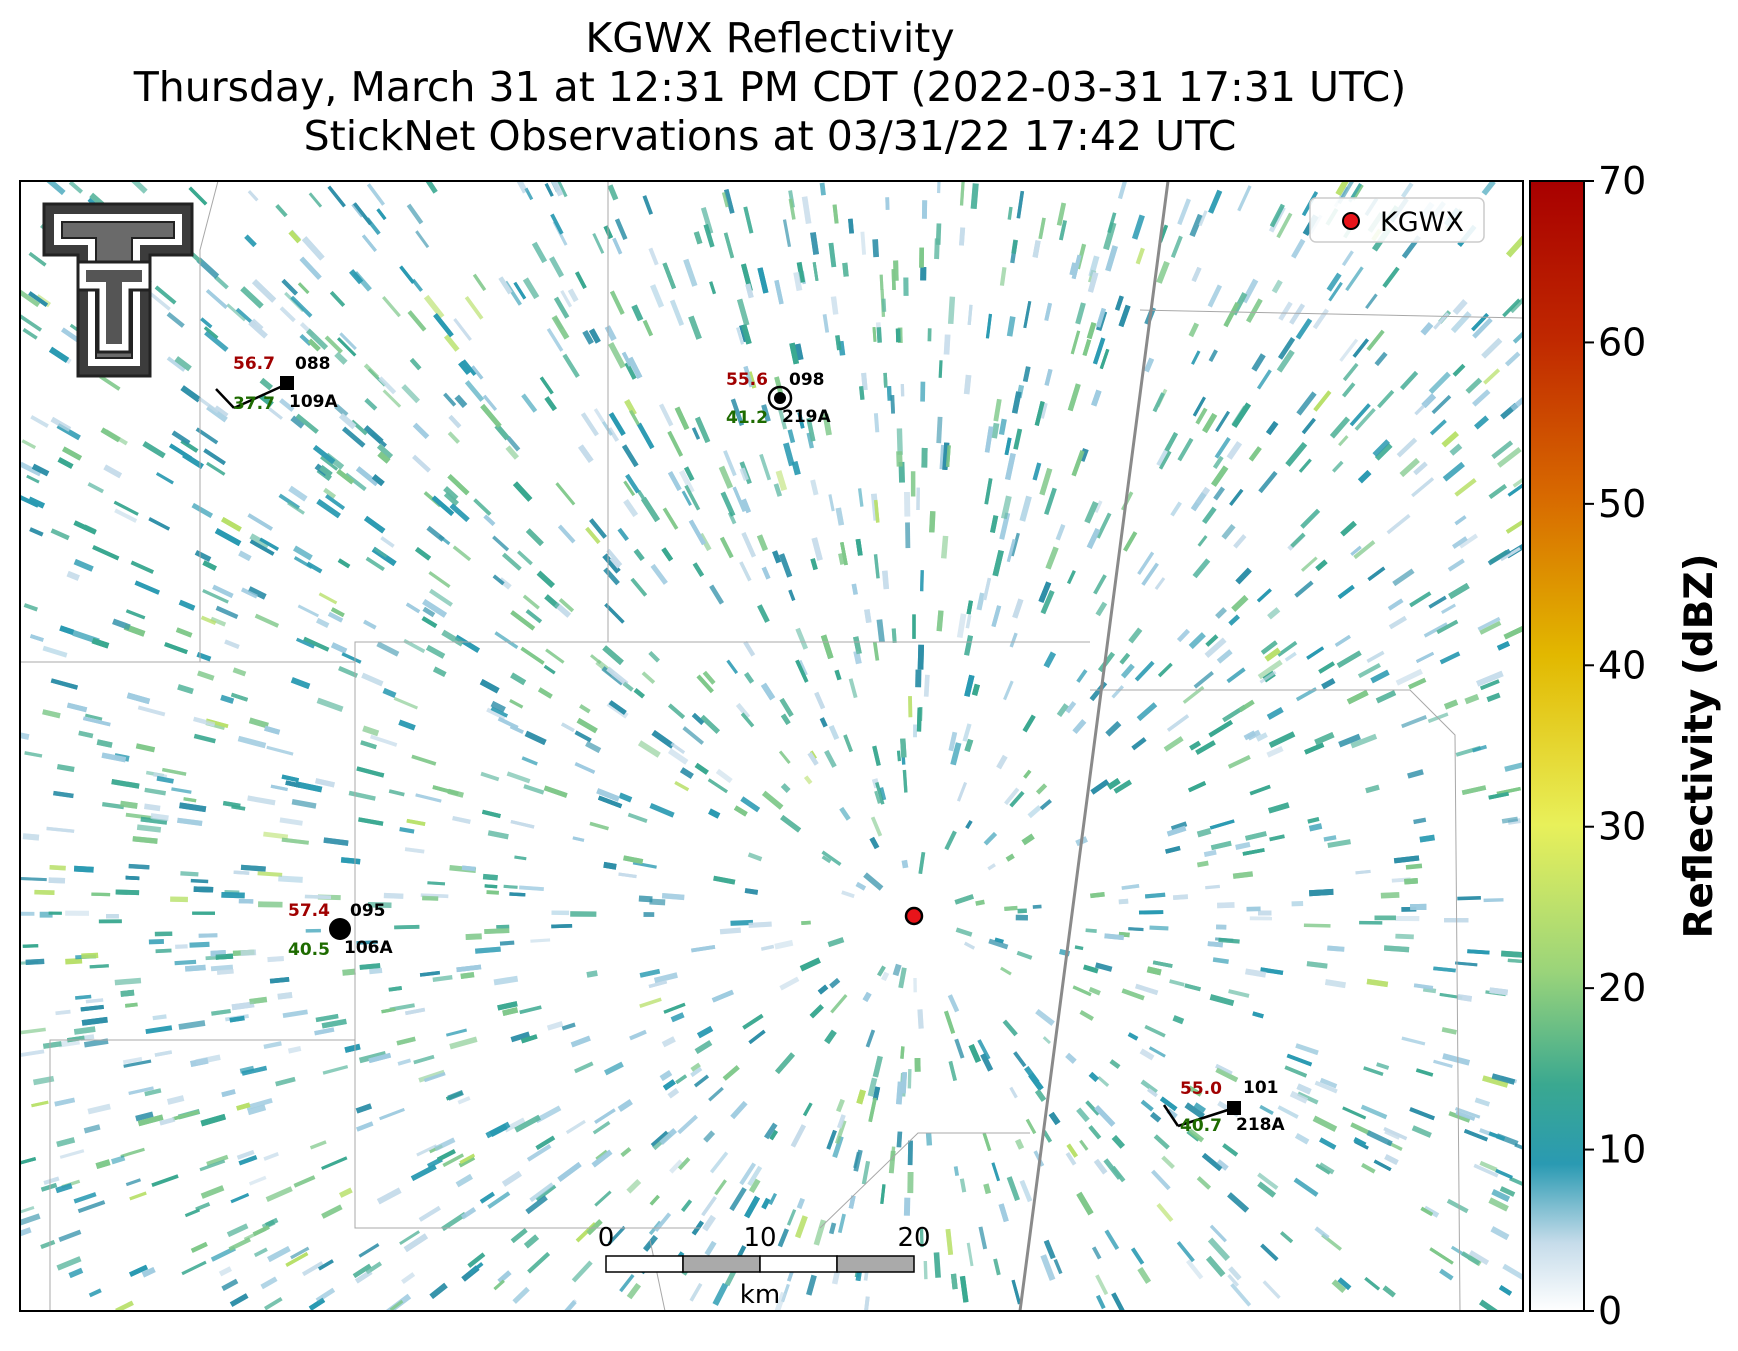 This screenshot has height=1351, width=1738. Describe the element at coordinates (1261, 1088) in the screenshot. I see `station-pressure: 101` at that location.